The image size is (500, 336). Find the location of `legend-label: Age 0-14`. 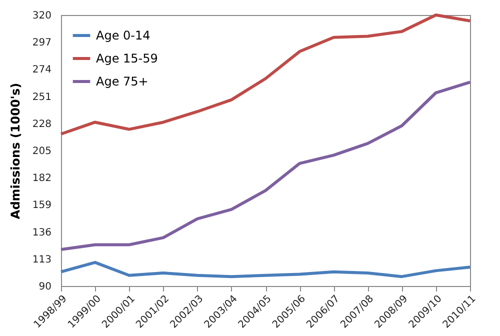

legend-label: Age 0-14 is located at coordinates (123, 35).